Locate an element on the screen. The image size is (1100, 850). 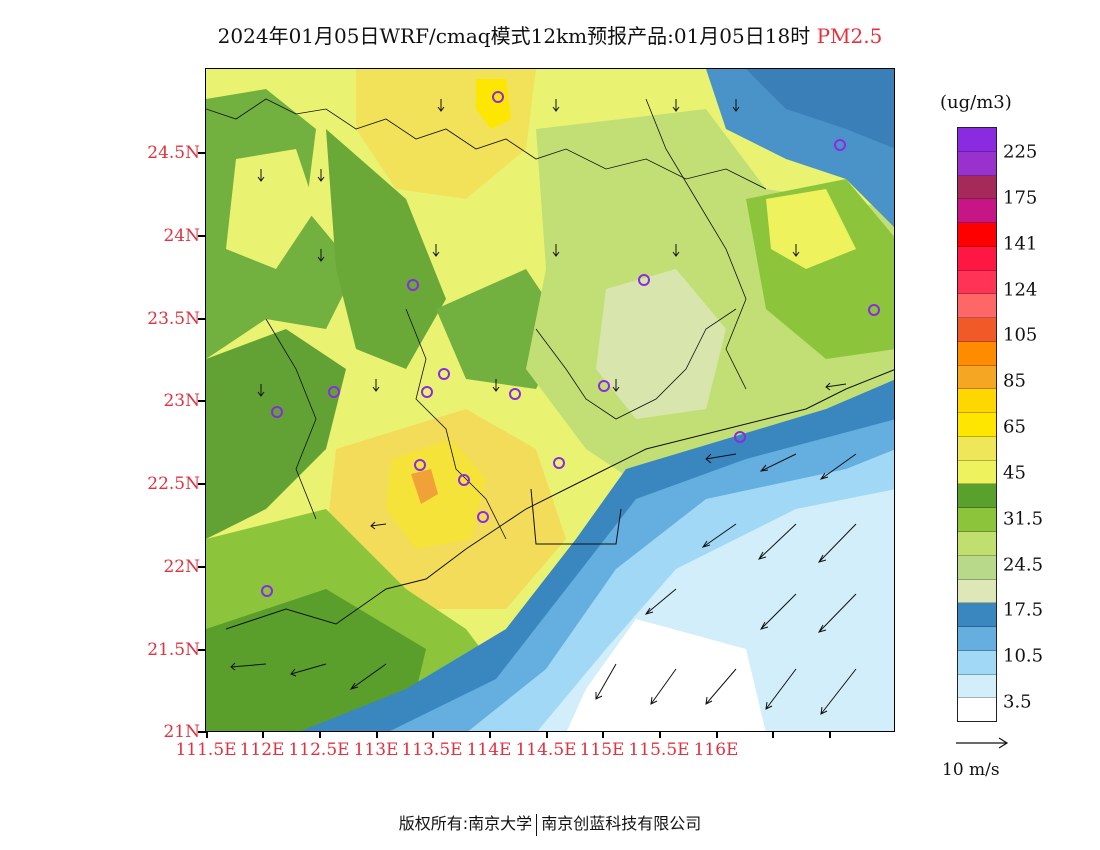
lon-label: 111.5E is located at coordinates (206, 750).